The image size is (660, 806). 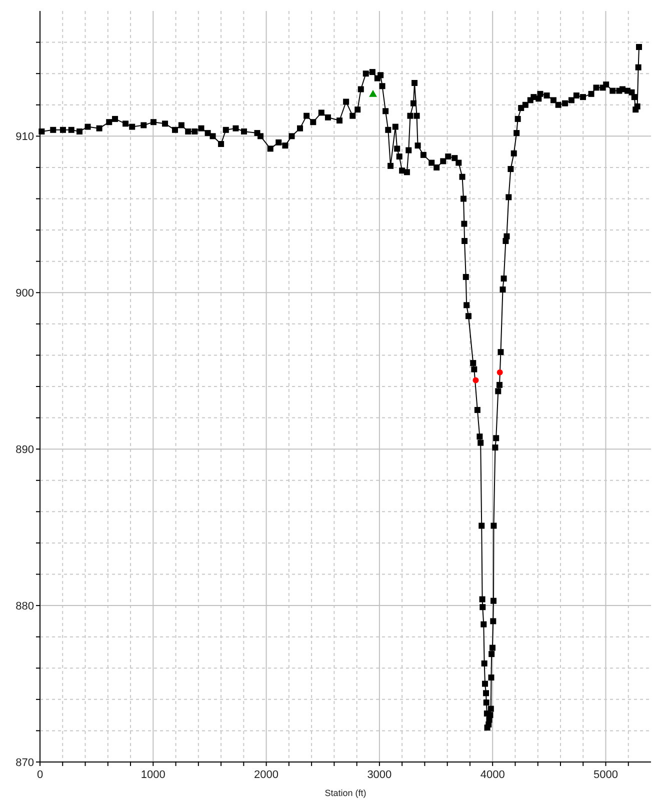 What do you see at coordinates (266, 775) in the screenshot?
I see `x-tick-label: 2000` at bounding box center [266, 775].